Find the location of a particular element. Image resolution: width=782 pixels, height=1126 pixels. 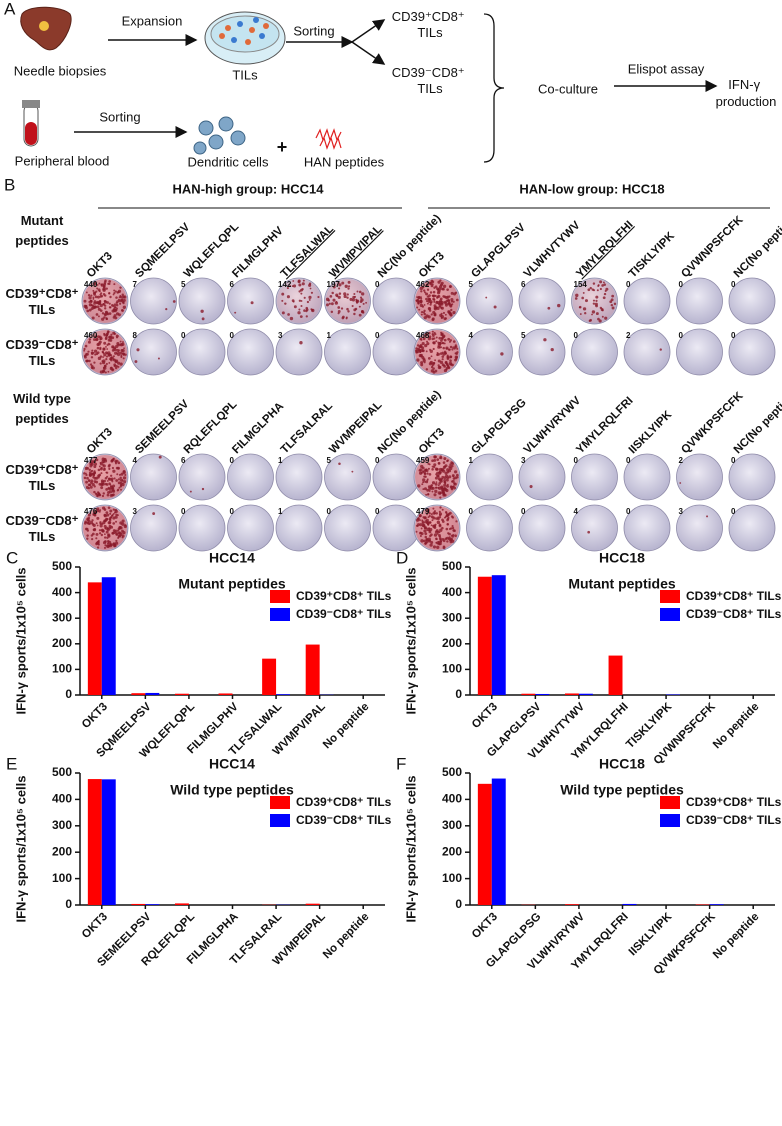

peptide-icon is located at coordinates (328, 139).